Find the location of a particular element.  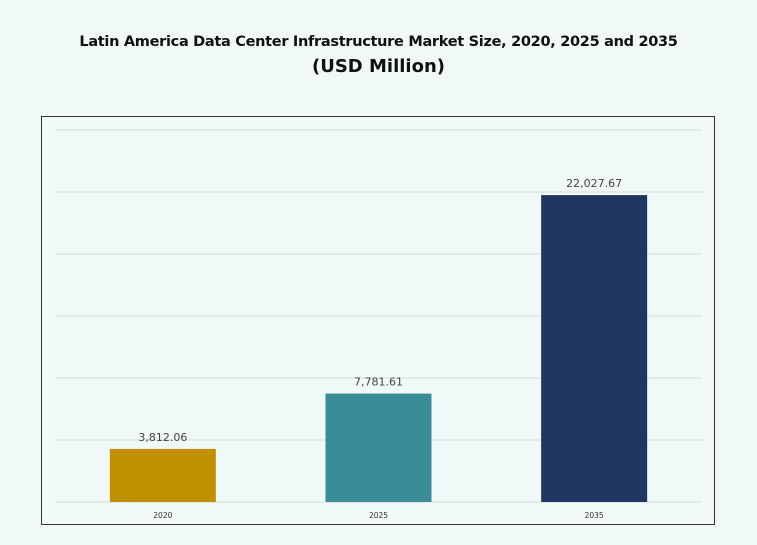

bar-2020 is located at coordinates (162, 475).